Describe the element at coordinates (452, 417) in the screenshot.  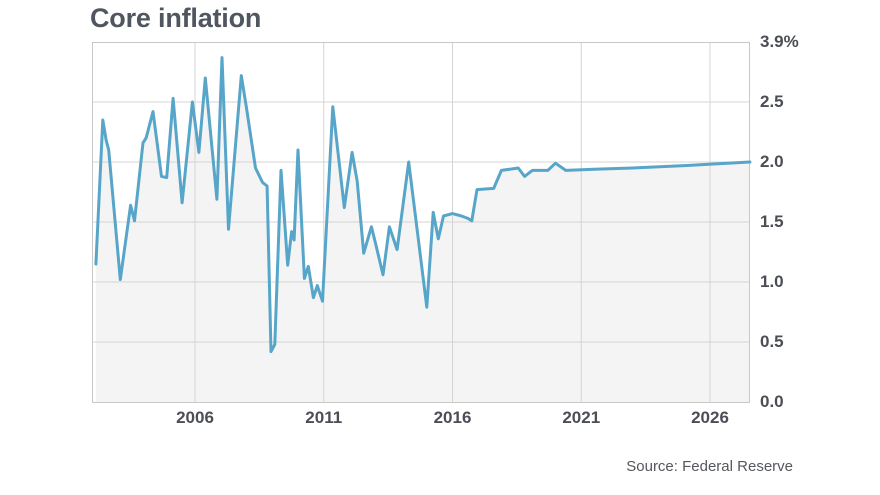
I see `x-axis-label: 2016` at that location.